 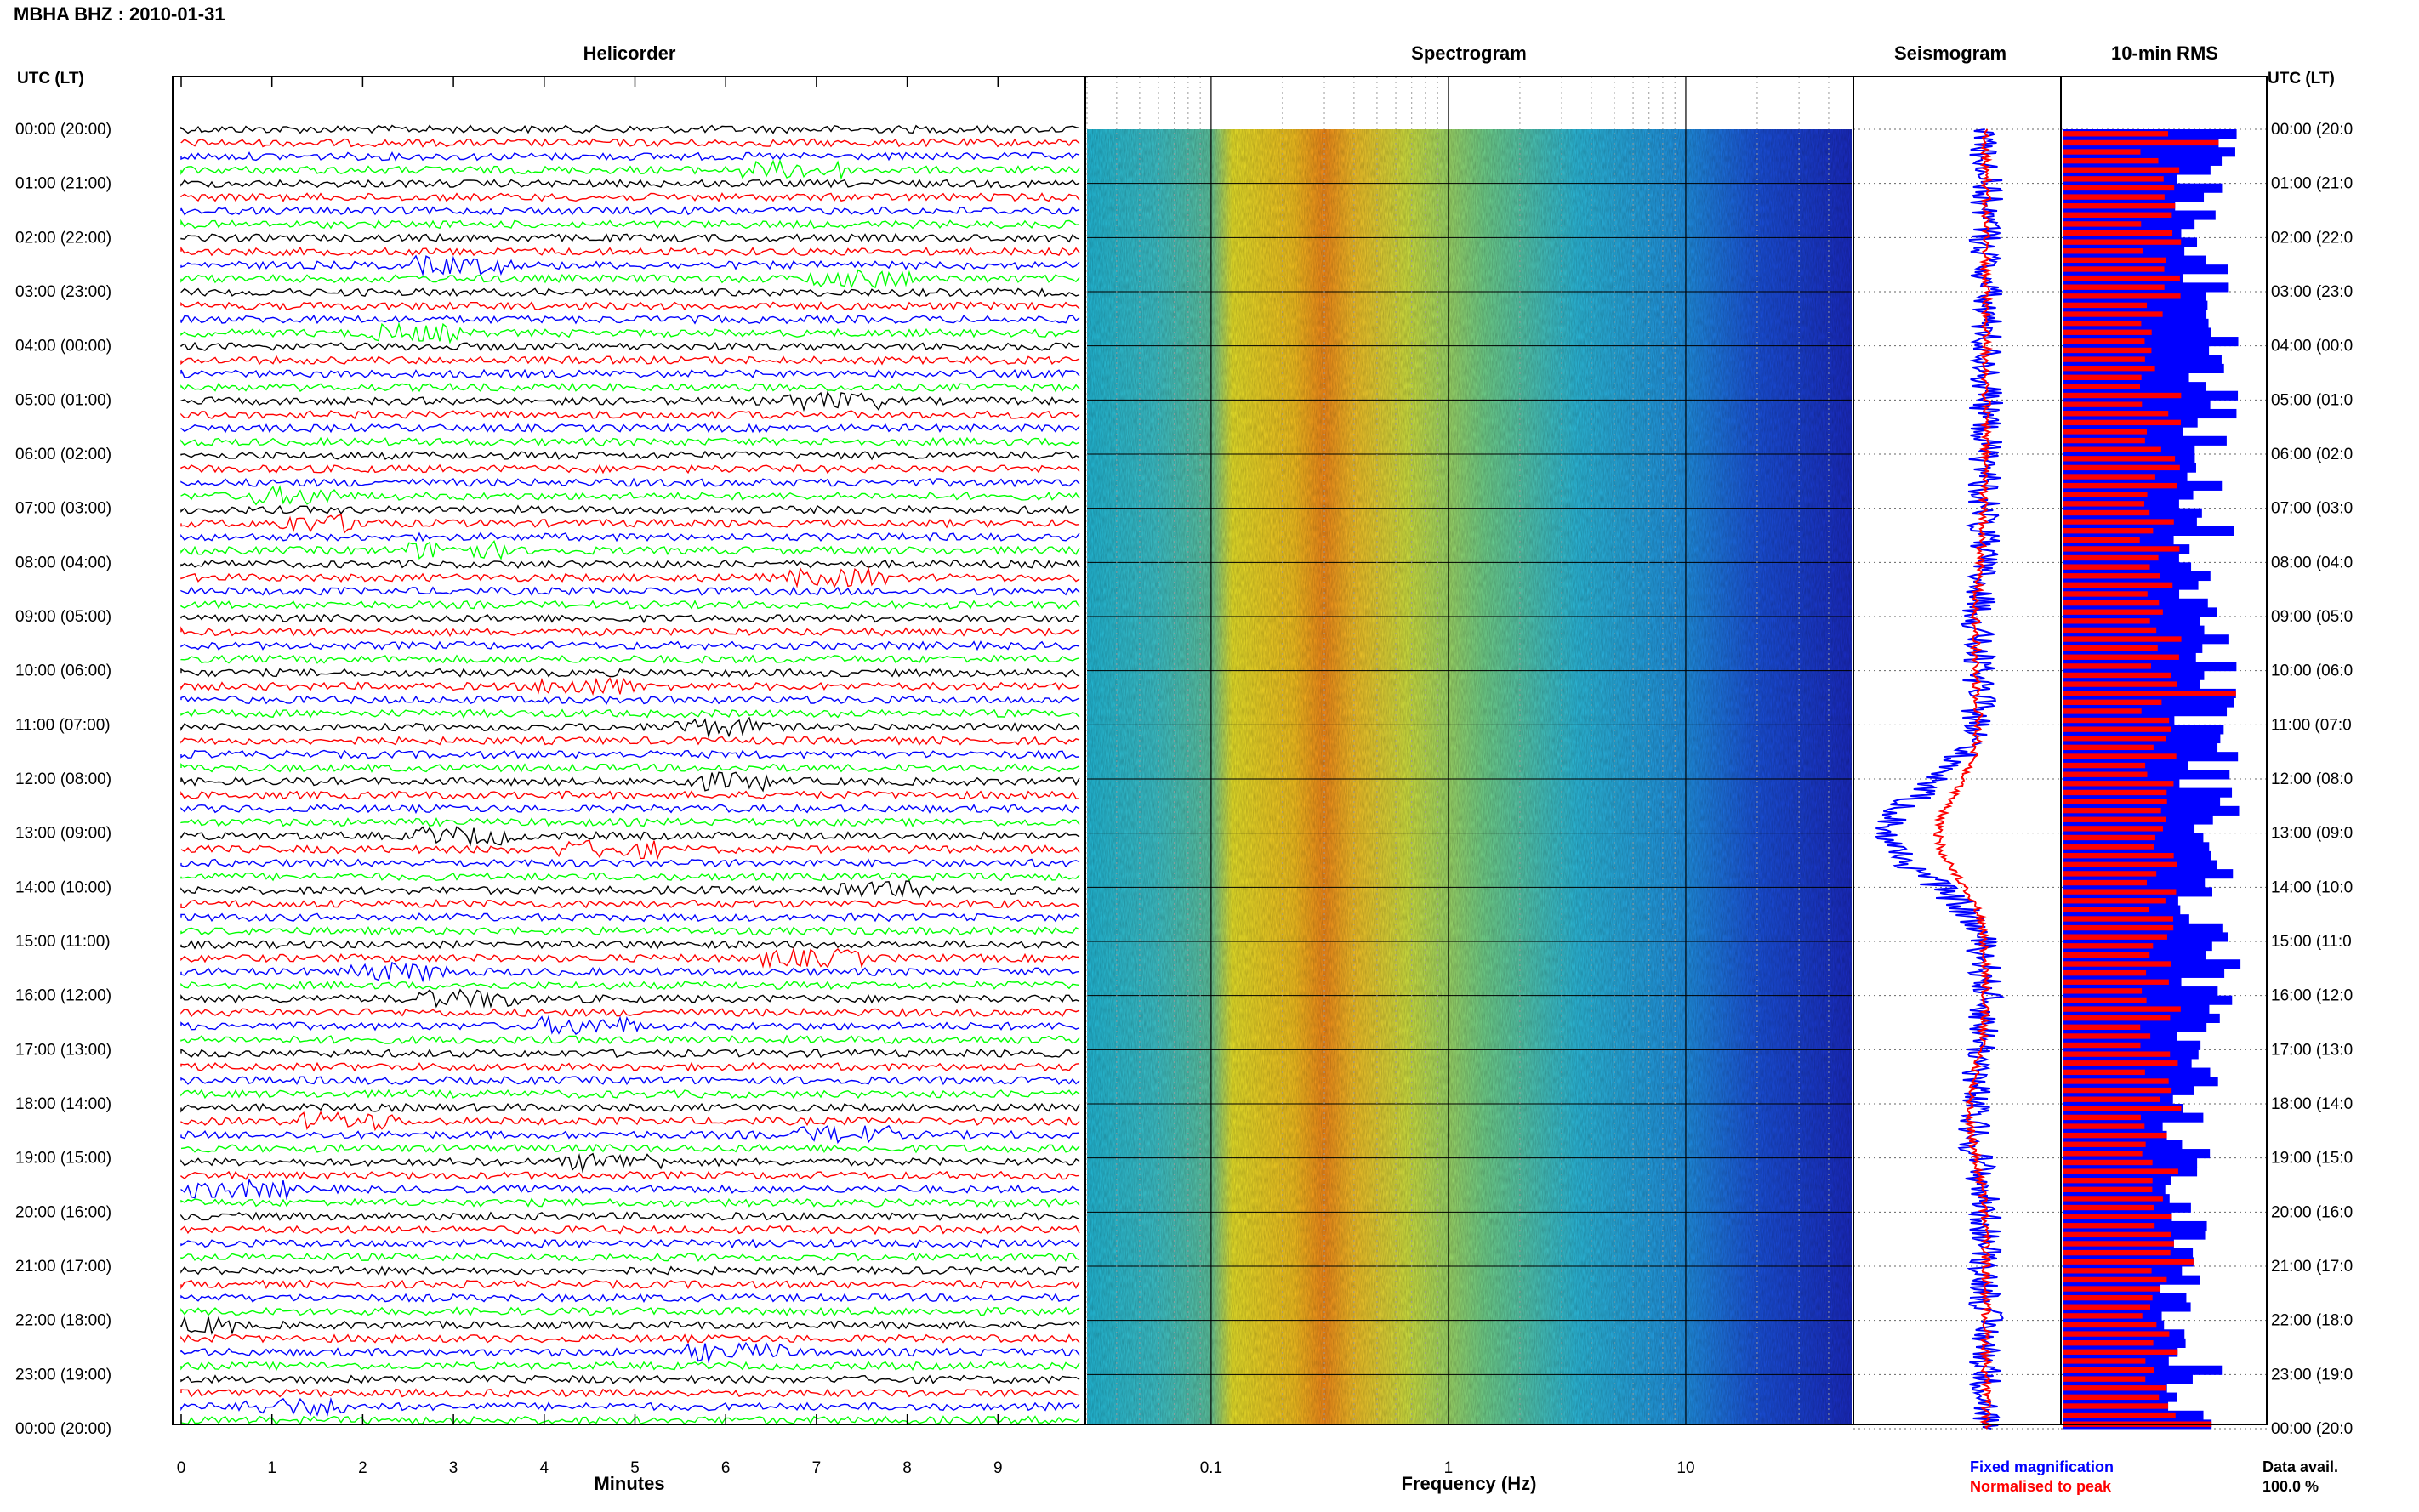 I want to click on rms-bars, so click(x=2152, y=779).